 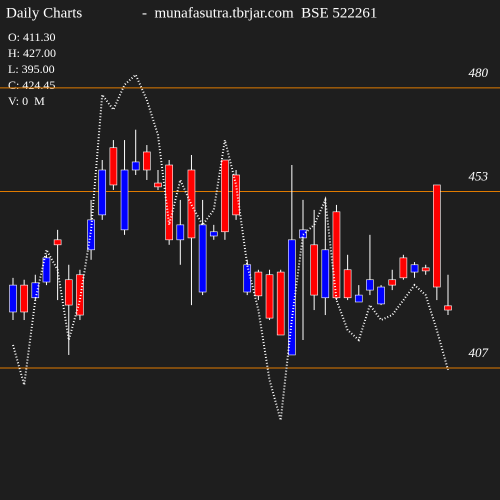 What do you see at coordinates (26, 101) in the screenshot?
I see `stat: V: 0 M` at bounding box center [26, 101].